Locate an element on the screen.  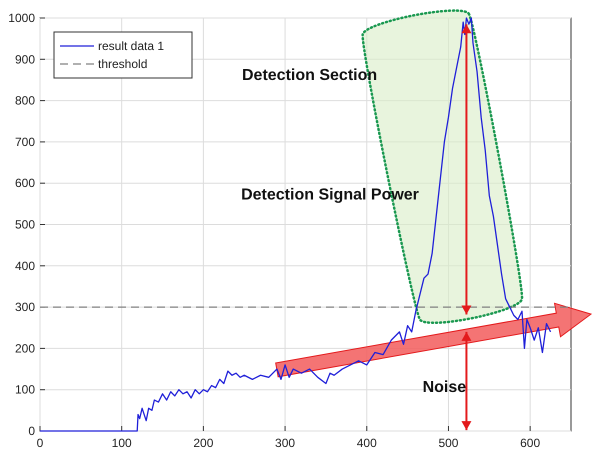
annotation: Detection Signal Power is located at coordinates (330, 195).